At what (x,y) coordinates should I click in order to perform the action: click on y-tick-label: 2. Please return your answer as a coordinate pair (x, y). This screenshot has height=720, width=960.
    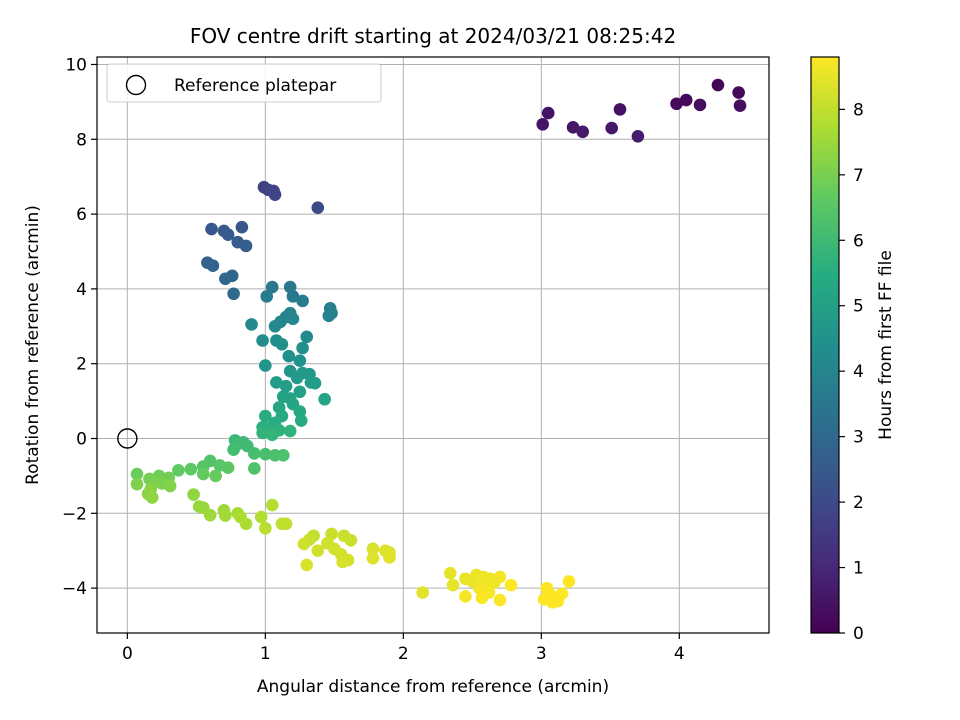
    Looking at the image, I should click on (81, 365).